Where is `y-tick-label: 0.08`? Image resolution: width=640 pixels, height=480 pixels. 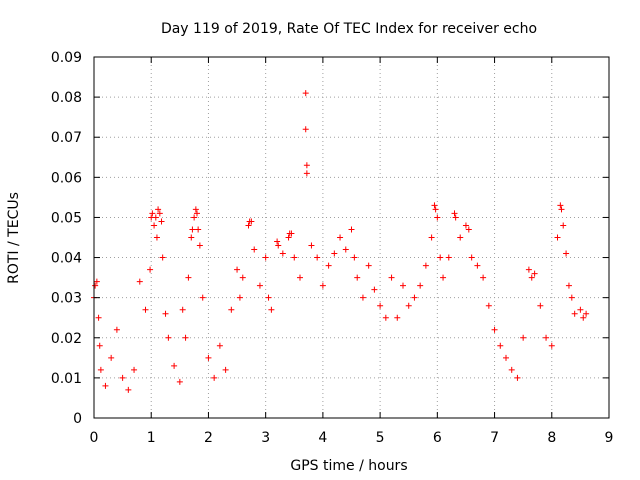 y-tick-label: 0.08 is located at coordinates (66, 98).